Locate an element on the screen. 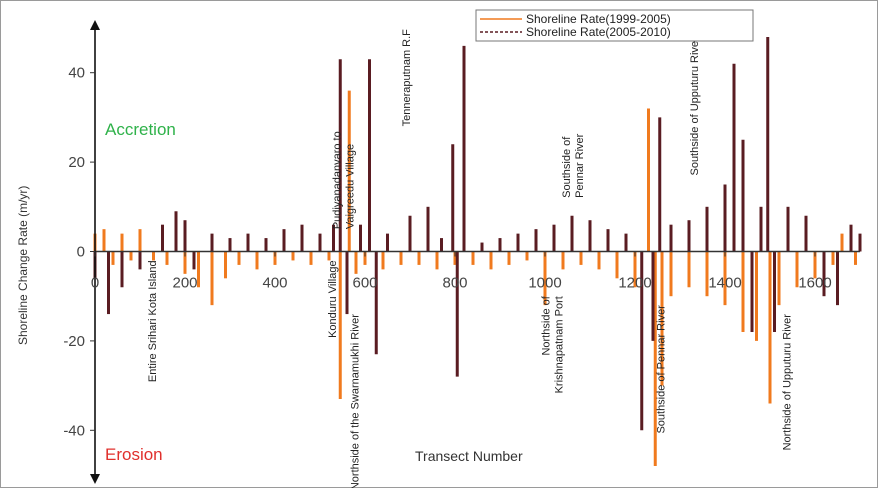 This screenshot has width=878, height=488. legend-label-2005-2010: Shoreline Rate(2005-2010) is located at coordinates (598, 32).